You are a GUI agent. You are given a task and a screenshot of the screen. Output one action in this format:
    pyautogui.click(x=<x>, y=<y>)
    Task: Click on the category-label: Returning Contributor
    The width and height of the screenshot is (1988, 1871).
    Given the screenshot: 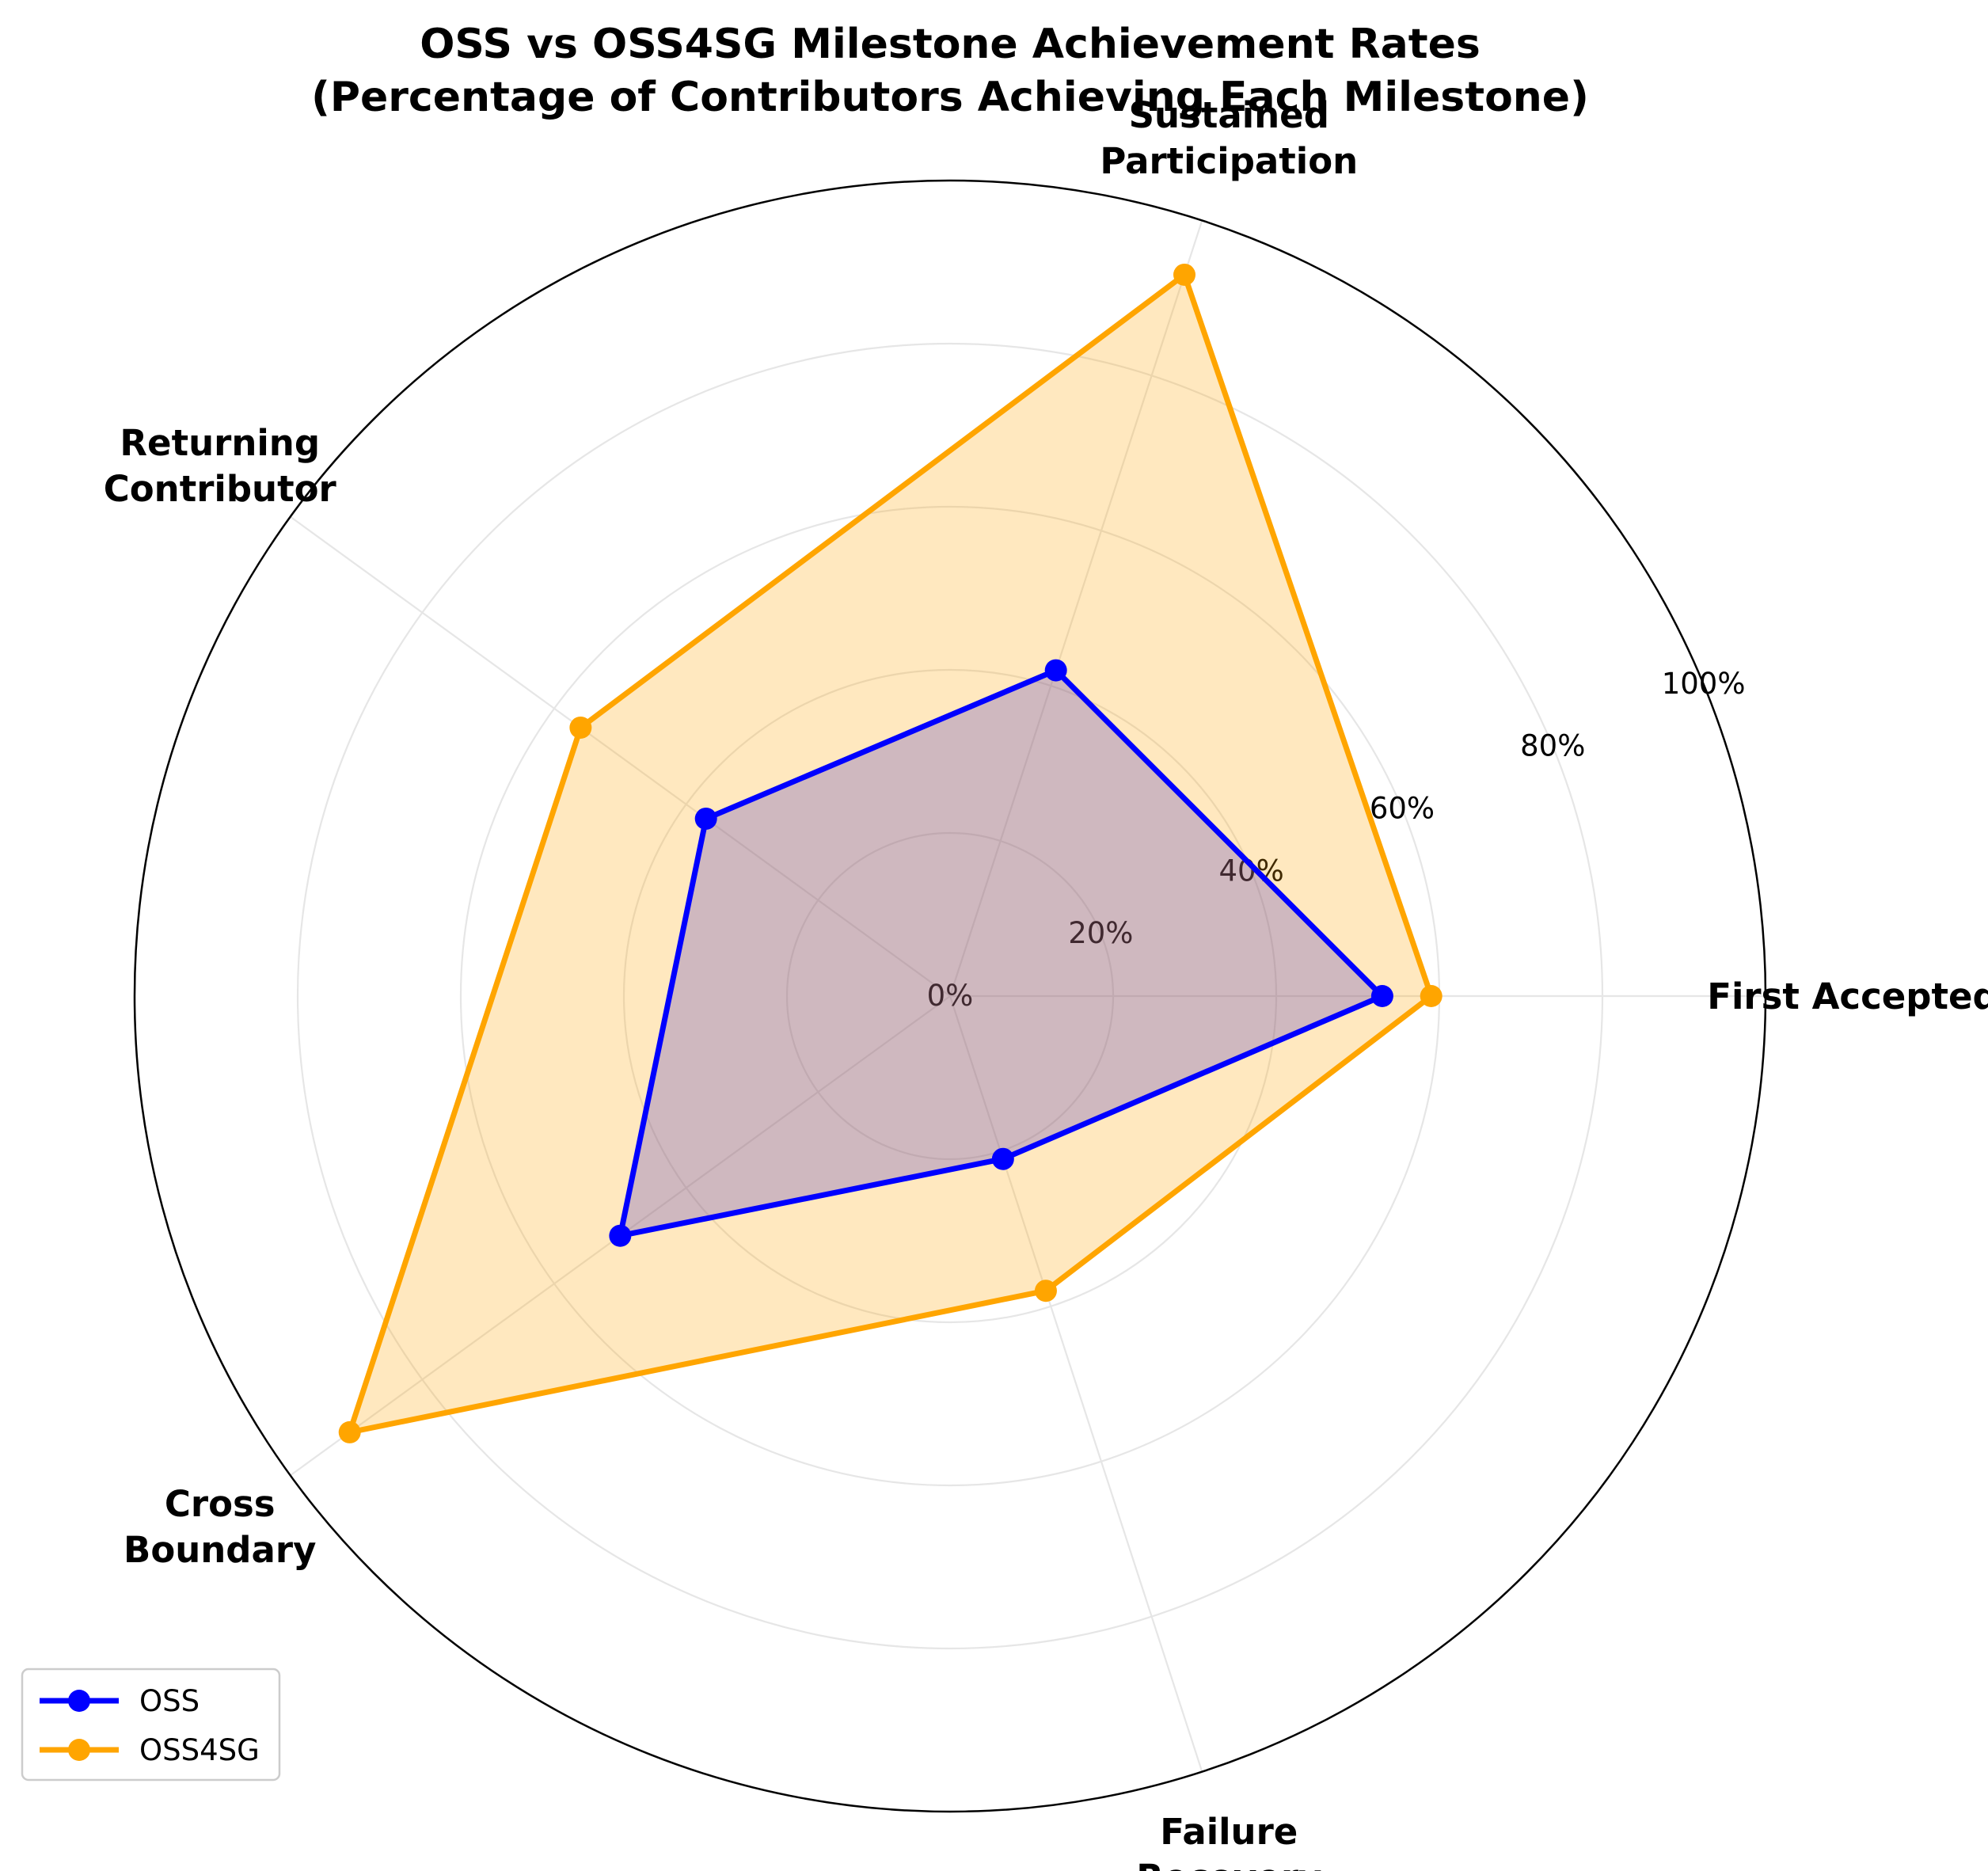 What is the action you would take?
    pyautogui.click(x=220, y=466)
    